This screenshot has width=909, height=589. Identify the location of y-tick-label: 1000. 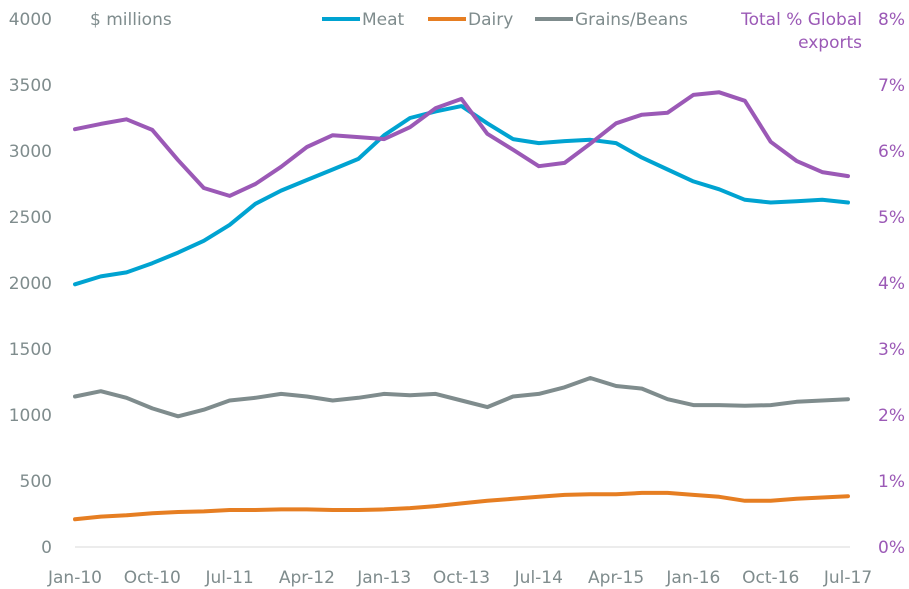
(30, 416).